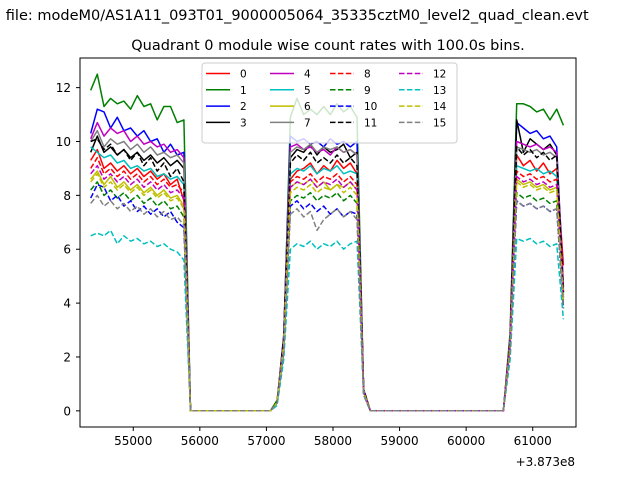  Describe the element at coordinates (67, 196) in the screenshot. I see `y-tick-label: 8` at that location.